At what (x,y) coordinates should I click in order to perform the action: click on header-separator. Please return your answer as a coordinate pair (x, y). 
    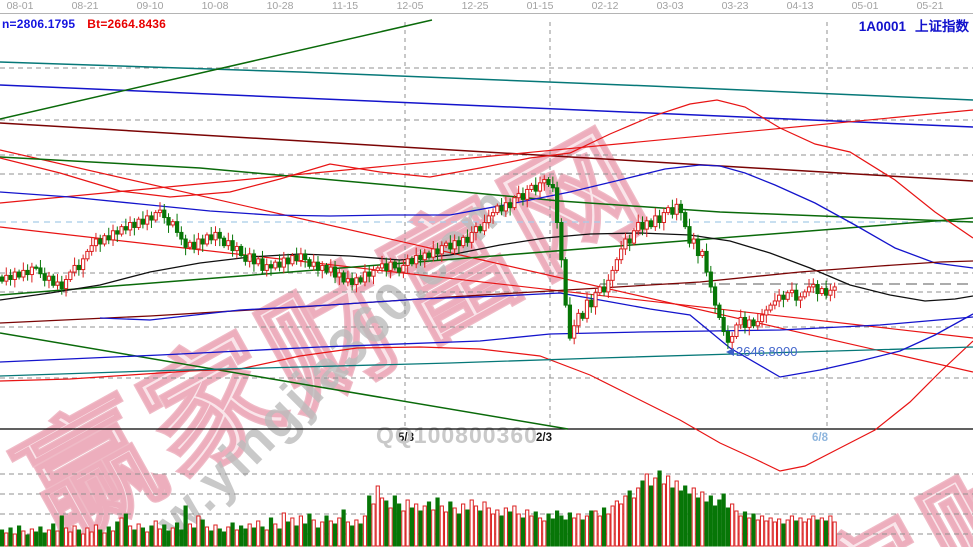
    Looking at the image, I should click on (486, 13).